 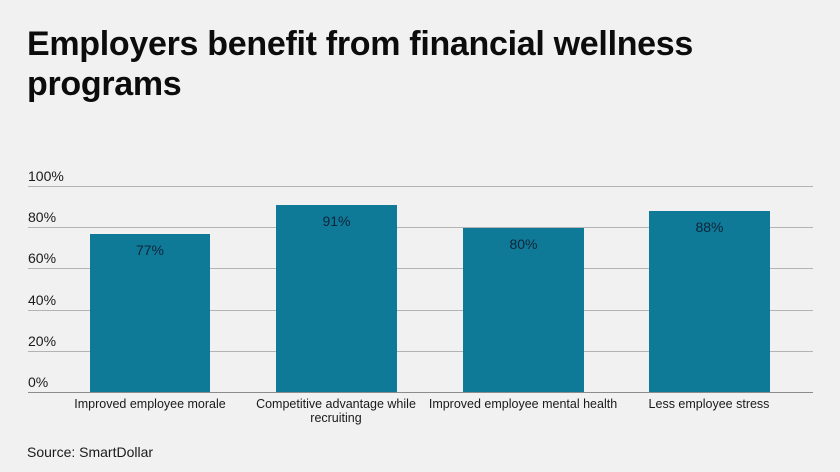 What do you see at coordinates (709, 301) in the screenshot?
I see `bar-less-employee-stress: 88%` at bounding box center [709, 301].